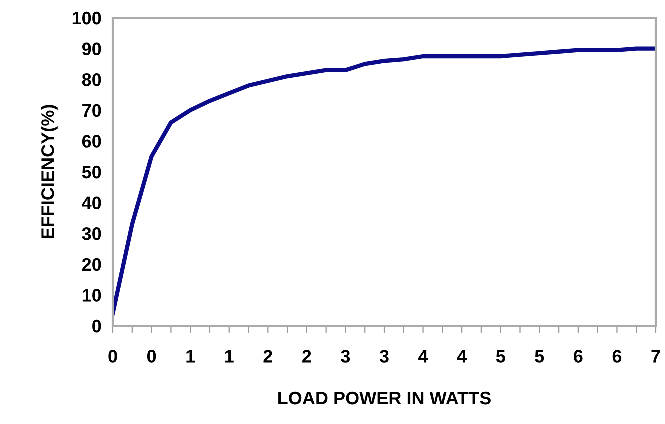 This screenshot has width=665, height=424. I want to click on y-tick-label: 90, so click(92, 49).